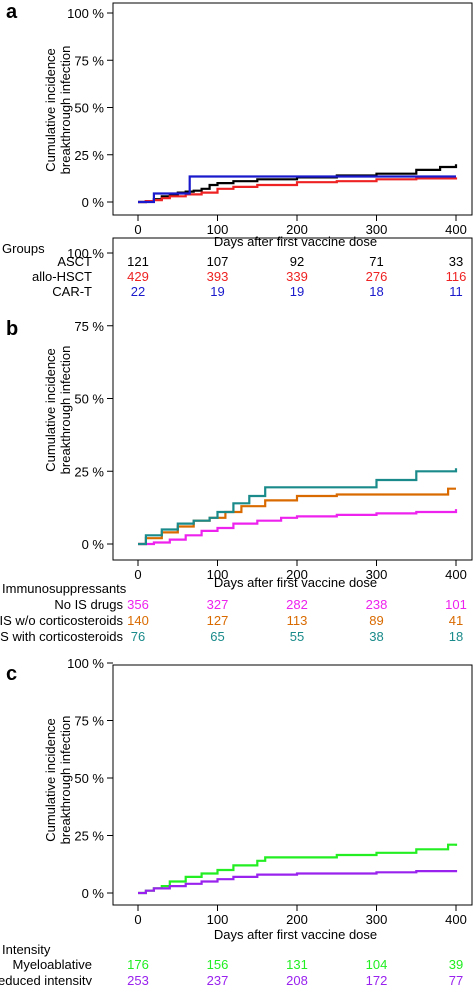 The height and width of the screenshot is (985, 474). Describe the element at coordinates (88, 604) in the screenshot. I see `risk-table-row-label: No IS drugs` at that location.